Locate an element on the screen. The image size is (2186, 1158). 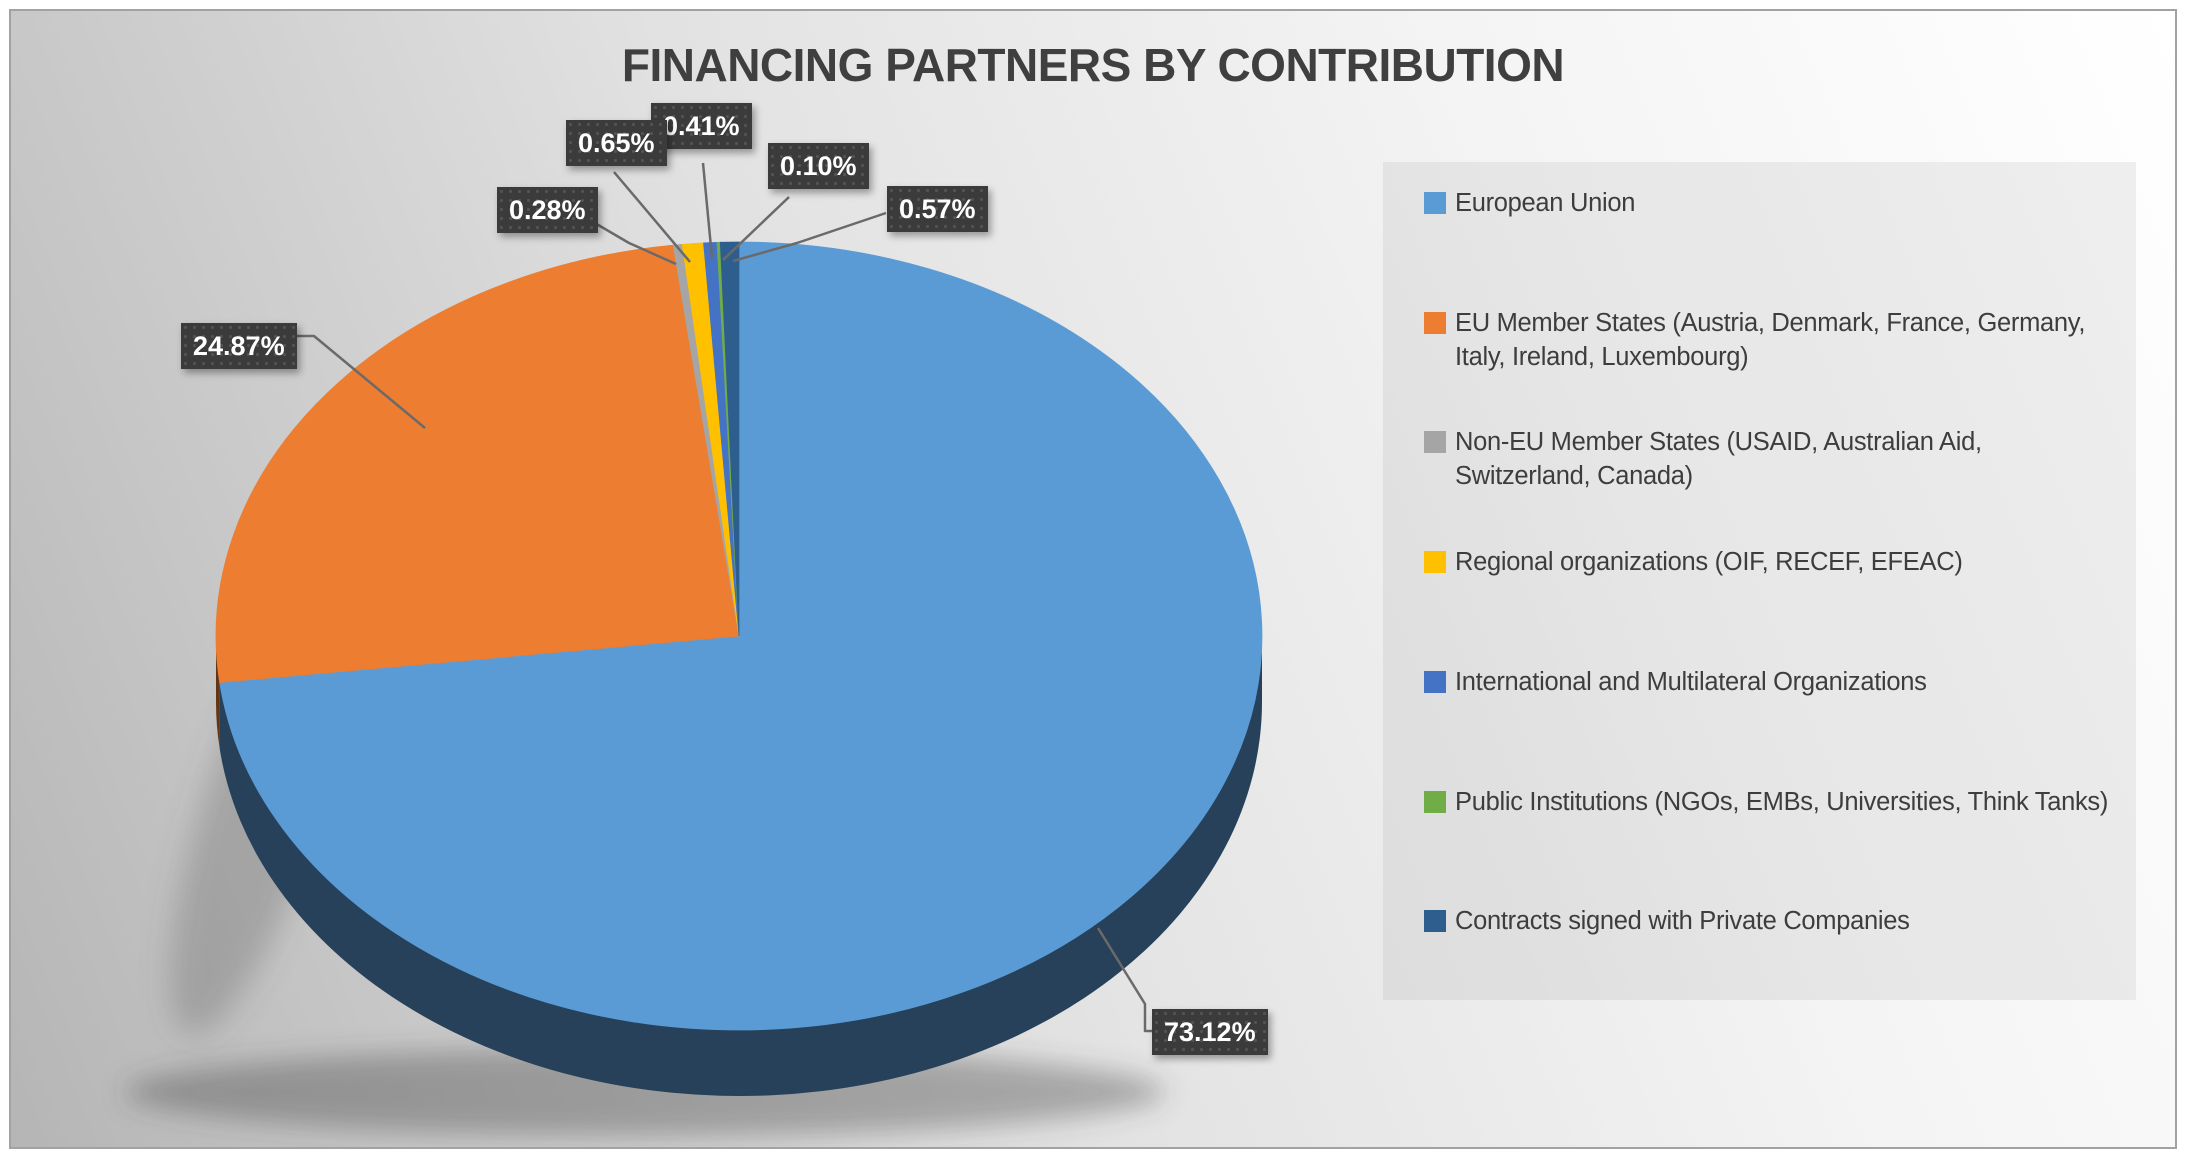
legend-item-6: Contracts signed with Private Companies is located at coordinates (1769, 921).